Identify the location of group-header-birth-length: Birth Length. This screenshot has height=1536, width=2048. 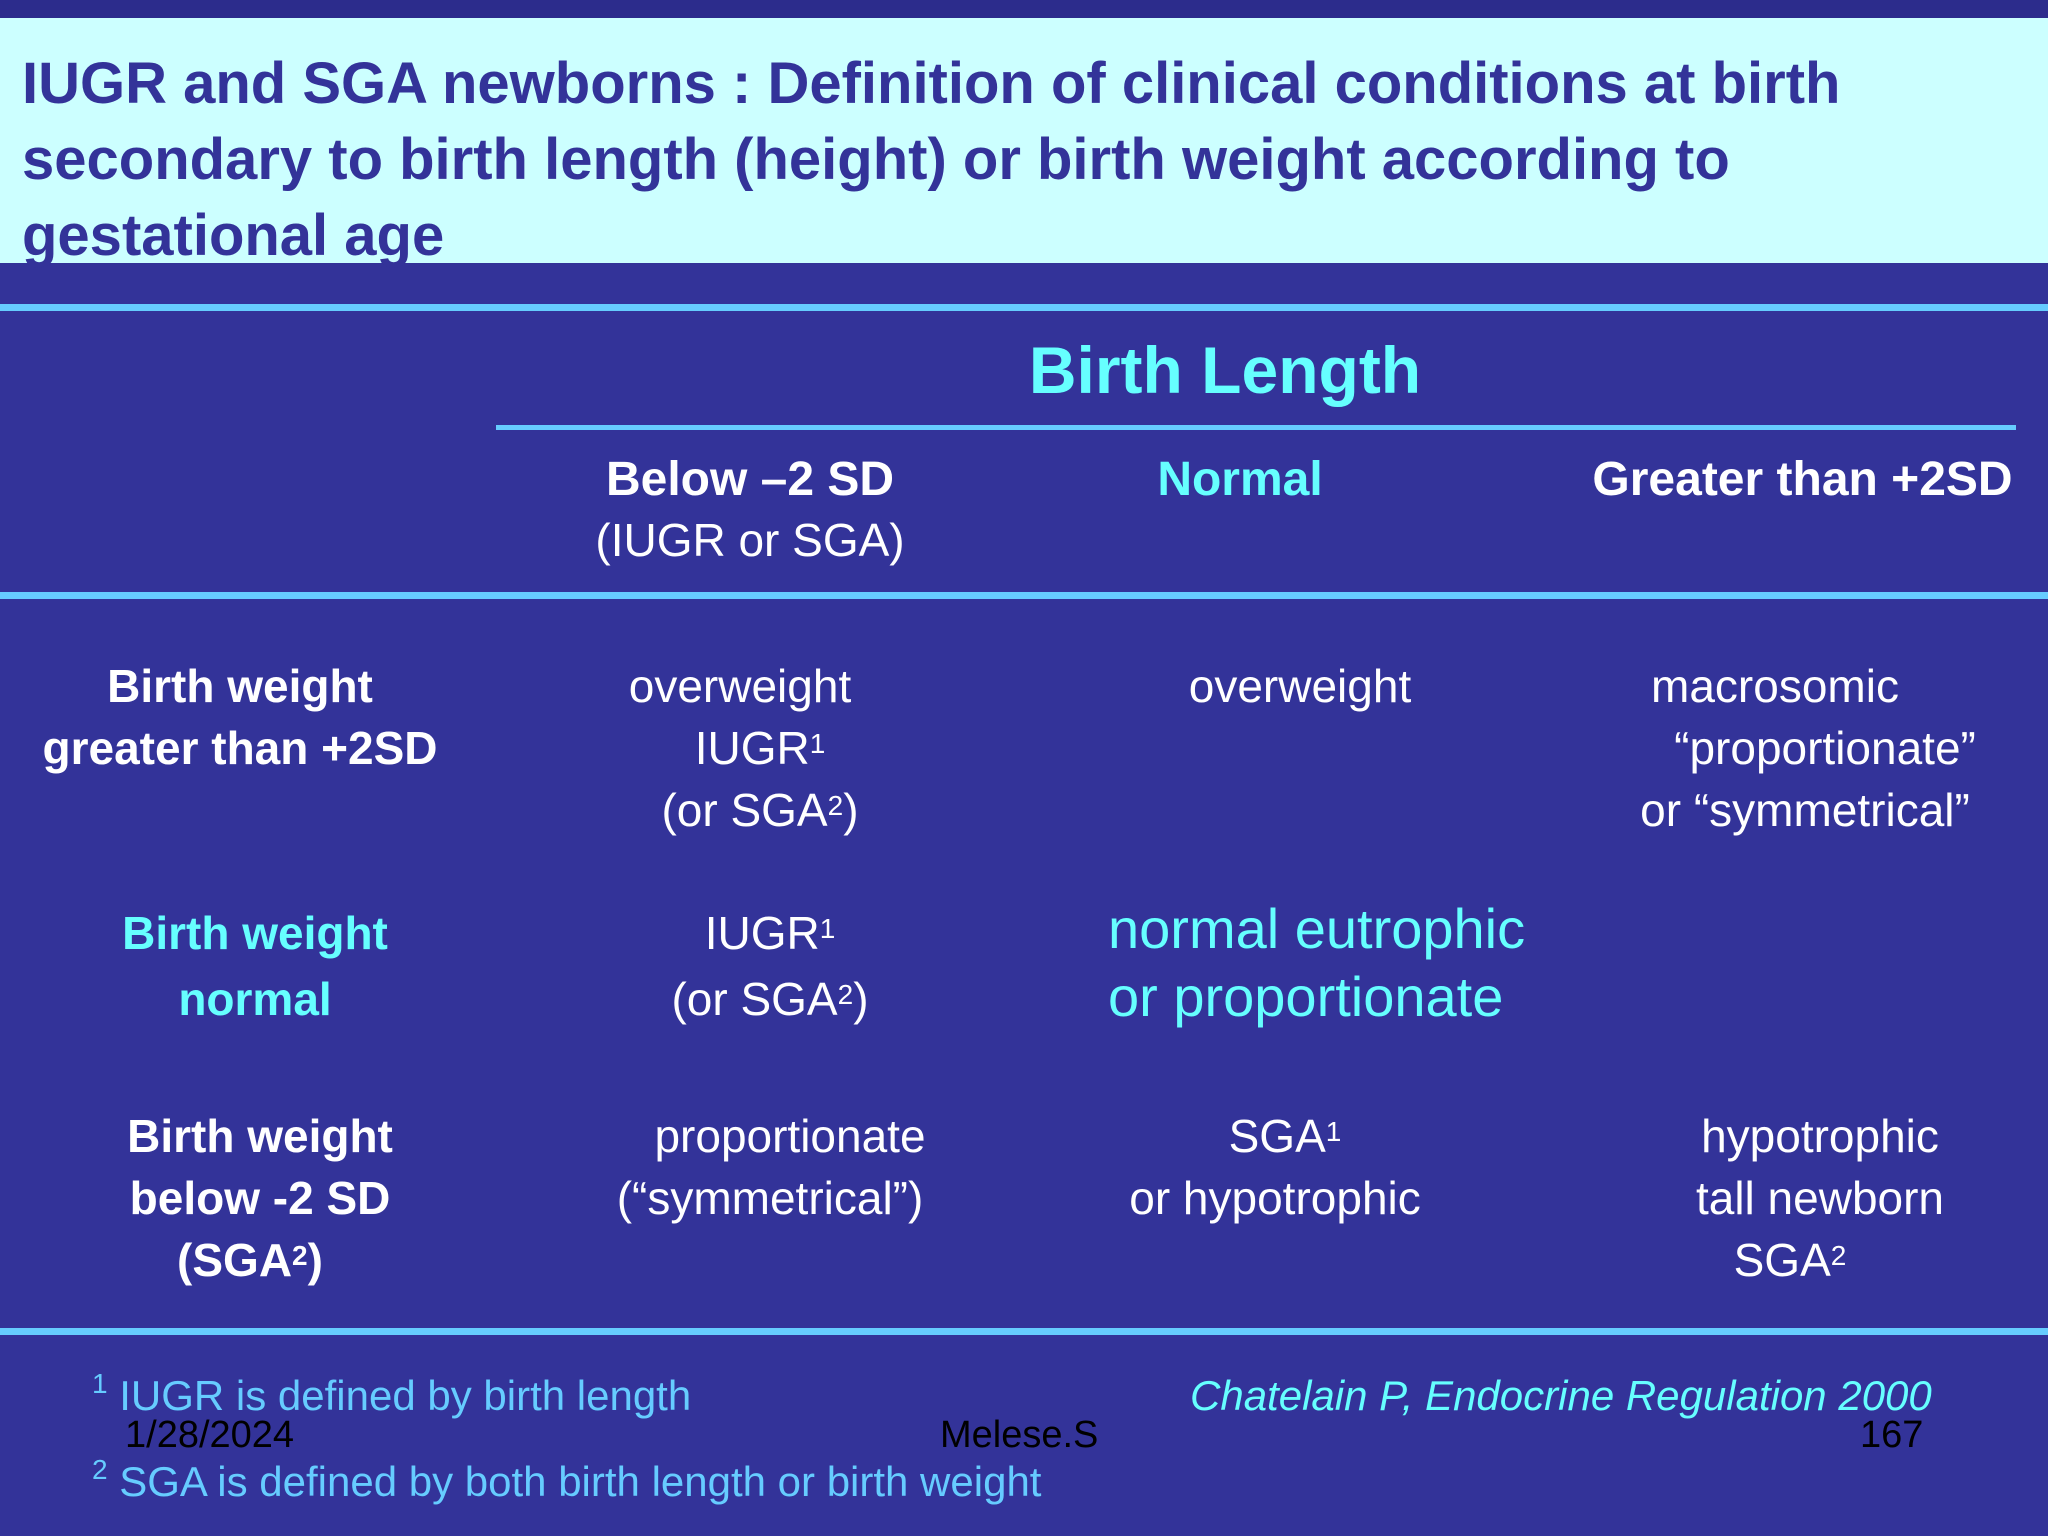
(1225, 370).